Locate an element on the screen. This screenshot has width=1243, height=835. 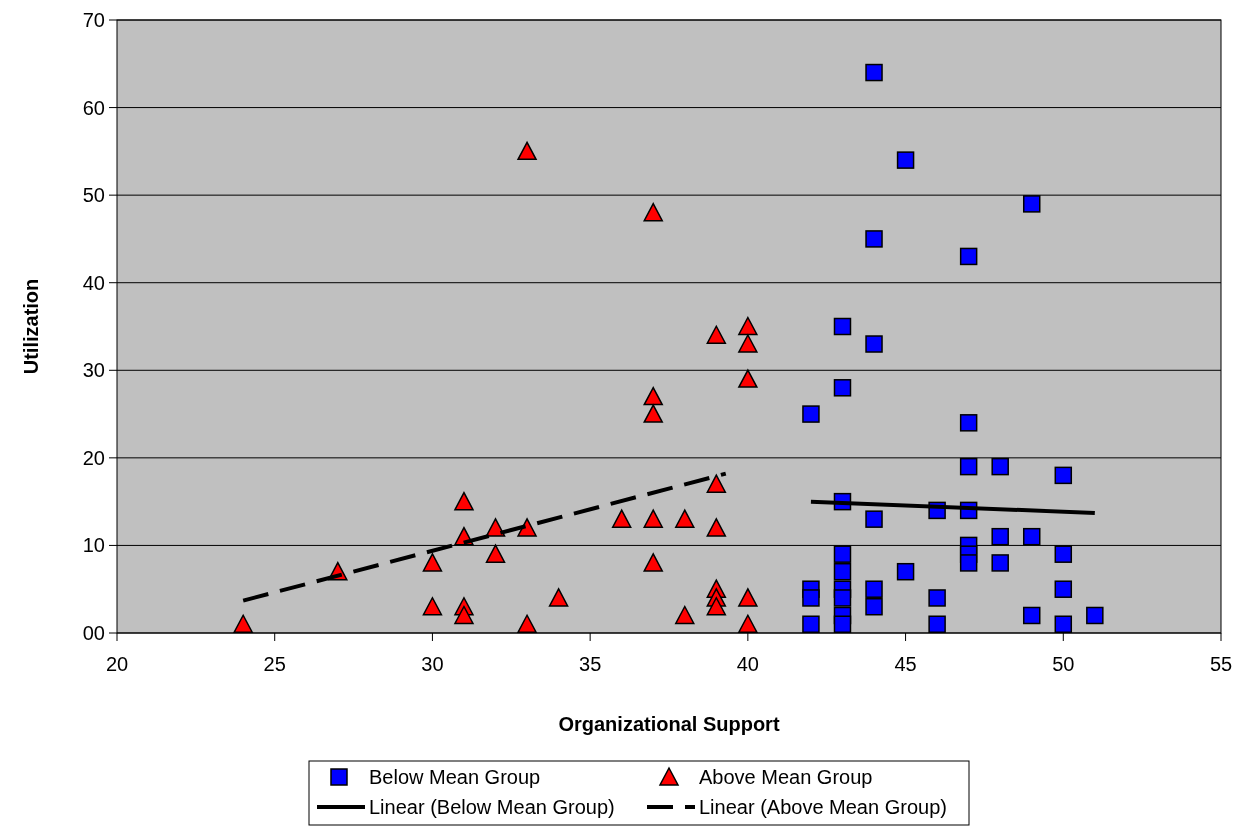
y-axis-title: Utilization is located at coordinates (31, 326).